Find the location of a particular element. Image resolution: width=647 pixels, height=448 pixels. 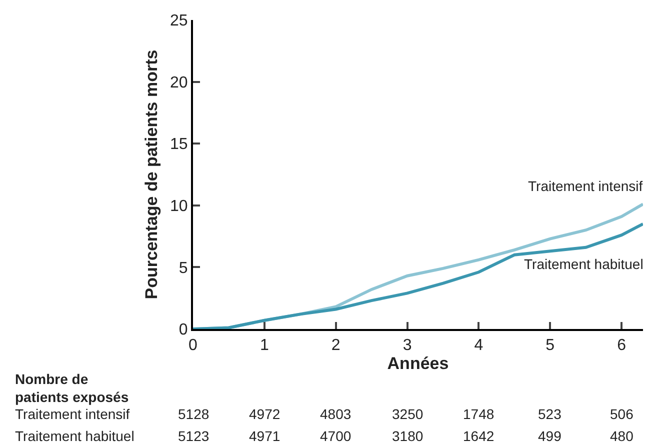

text: Traitement intensif 5128 4972 4803 3250 1748 523 506 is located at coordinates (324, 414).